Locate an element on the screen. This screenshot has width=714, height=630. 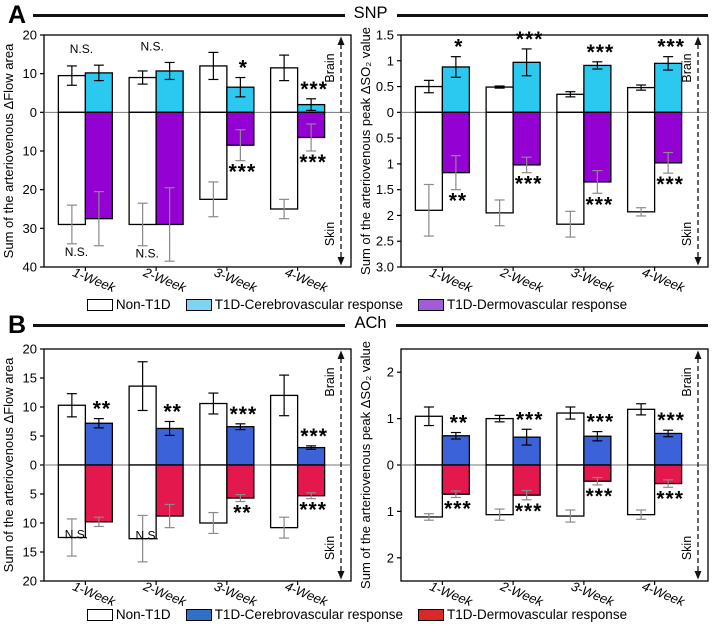
y-tick-label: 3.0 is located at coordinates (385, 267).